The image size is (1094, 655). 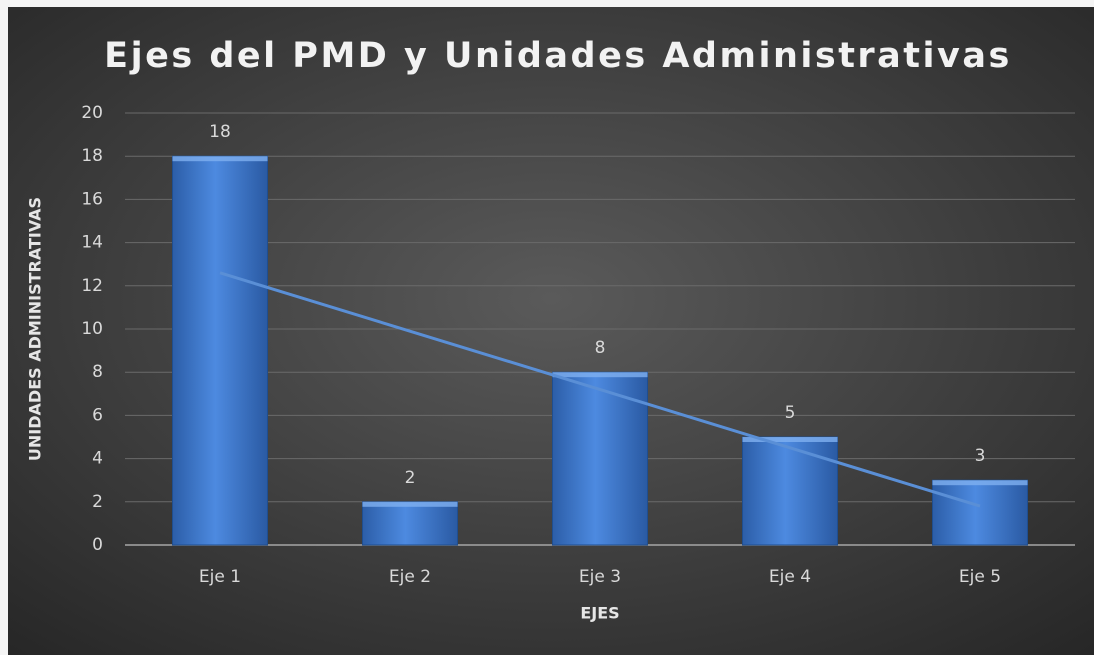 I want to click on y-axis-title: UNIDADES ADMINISTRATIVAS, so click(x=35, y=329).